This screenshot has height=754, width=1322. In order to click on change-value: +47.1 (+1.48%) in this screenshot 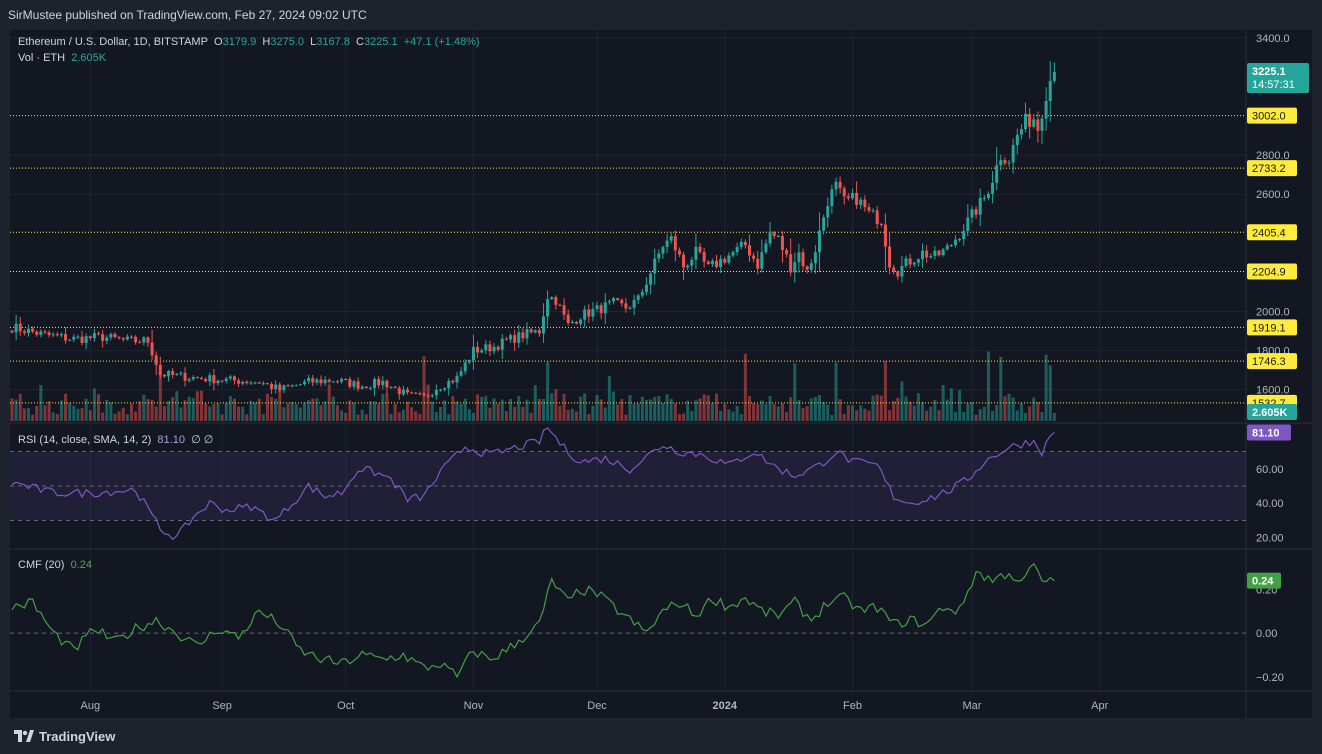, I will do `click(441, 42)`.